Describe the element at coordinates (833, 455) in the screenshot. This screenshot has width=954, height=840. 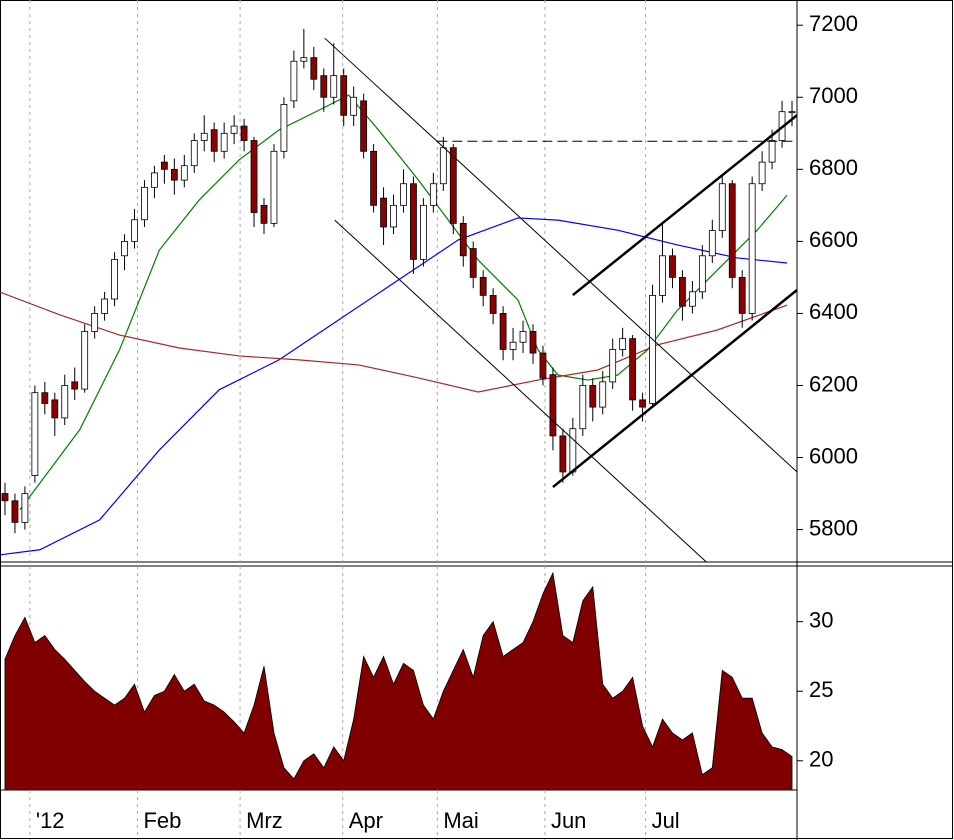
I see `y-tick-label: 6000` at that location.